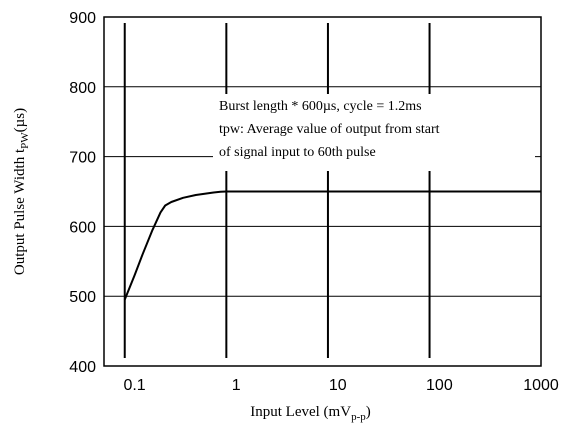 The height and width of the screenshot is (428, 574). I want to click on y-tick-label: 600, so click(82, 227).